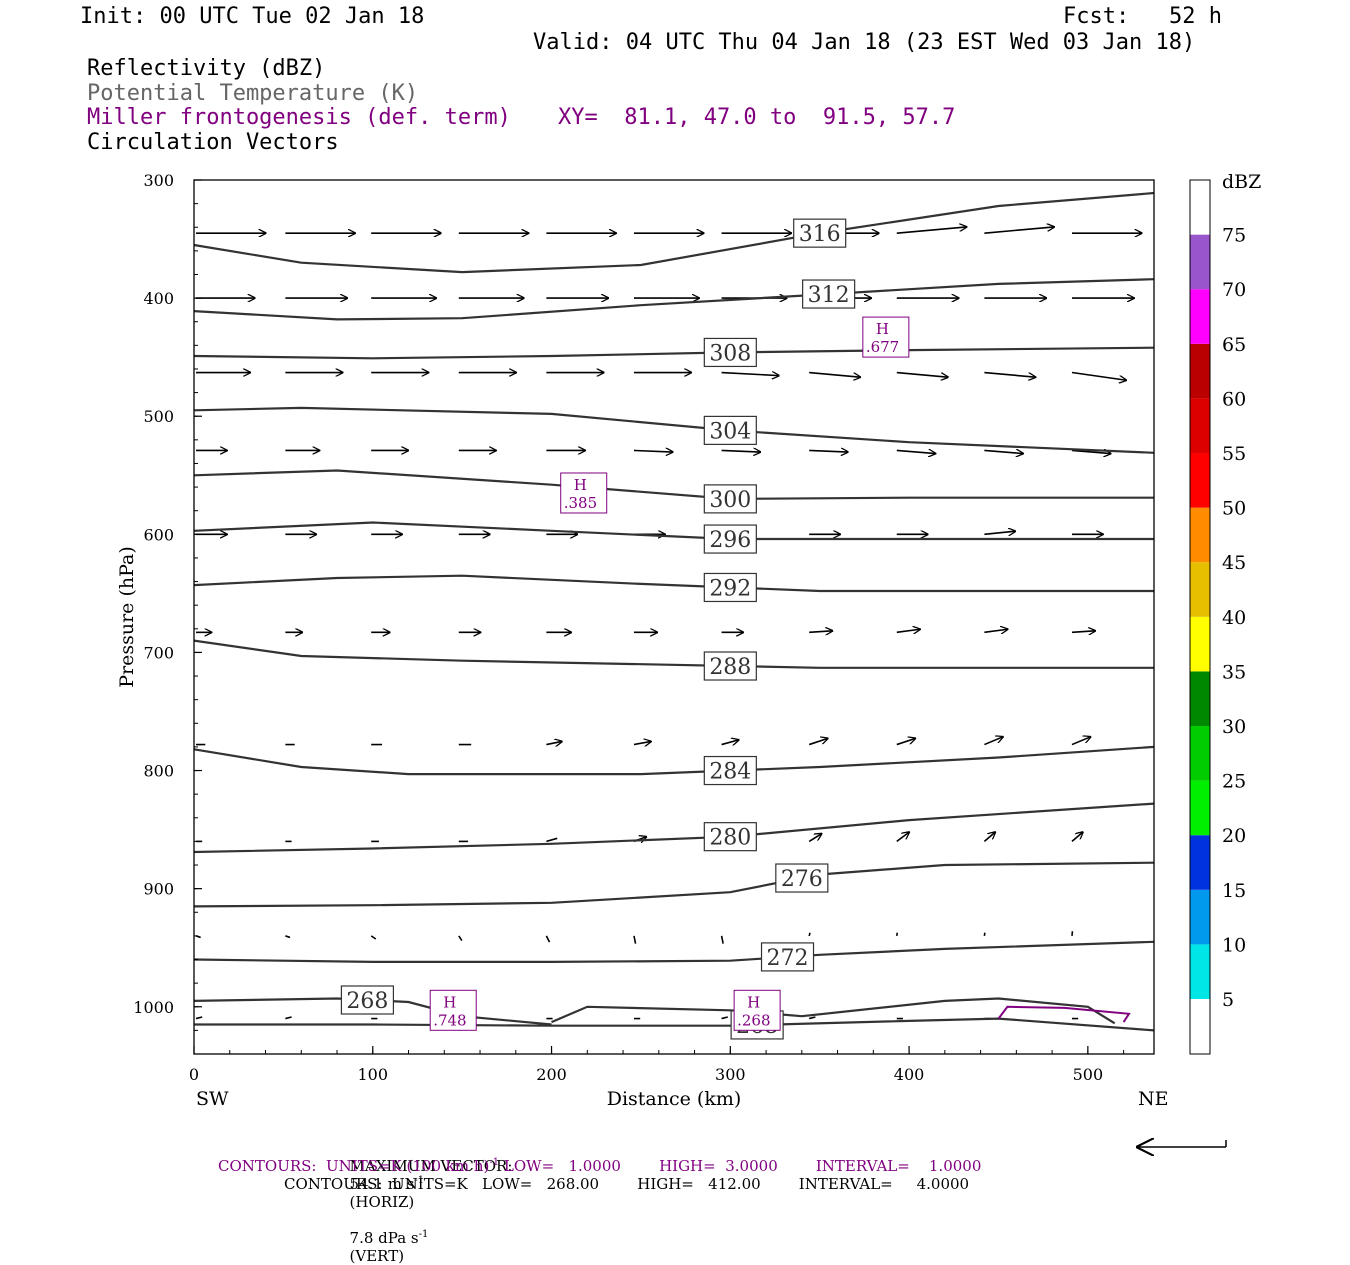  What do you see at coordinates (882, 347) in the screenshot?
I see `frontogenesis-max-value: .677` at bounding box center [882, 347].